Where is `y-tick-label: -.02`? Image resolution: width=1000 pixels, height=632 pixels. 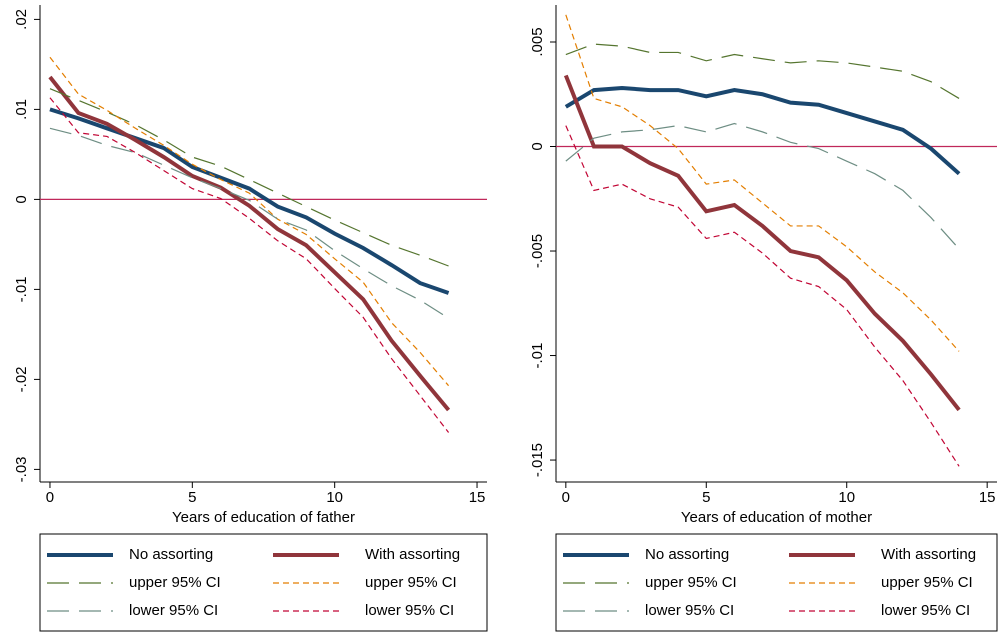 y-tick-label: -.02 is located at coordinates (21, 379).